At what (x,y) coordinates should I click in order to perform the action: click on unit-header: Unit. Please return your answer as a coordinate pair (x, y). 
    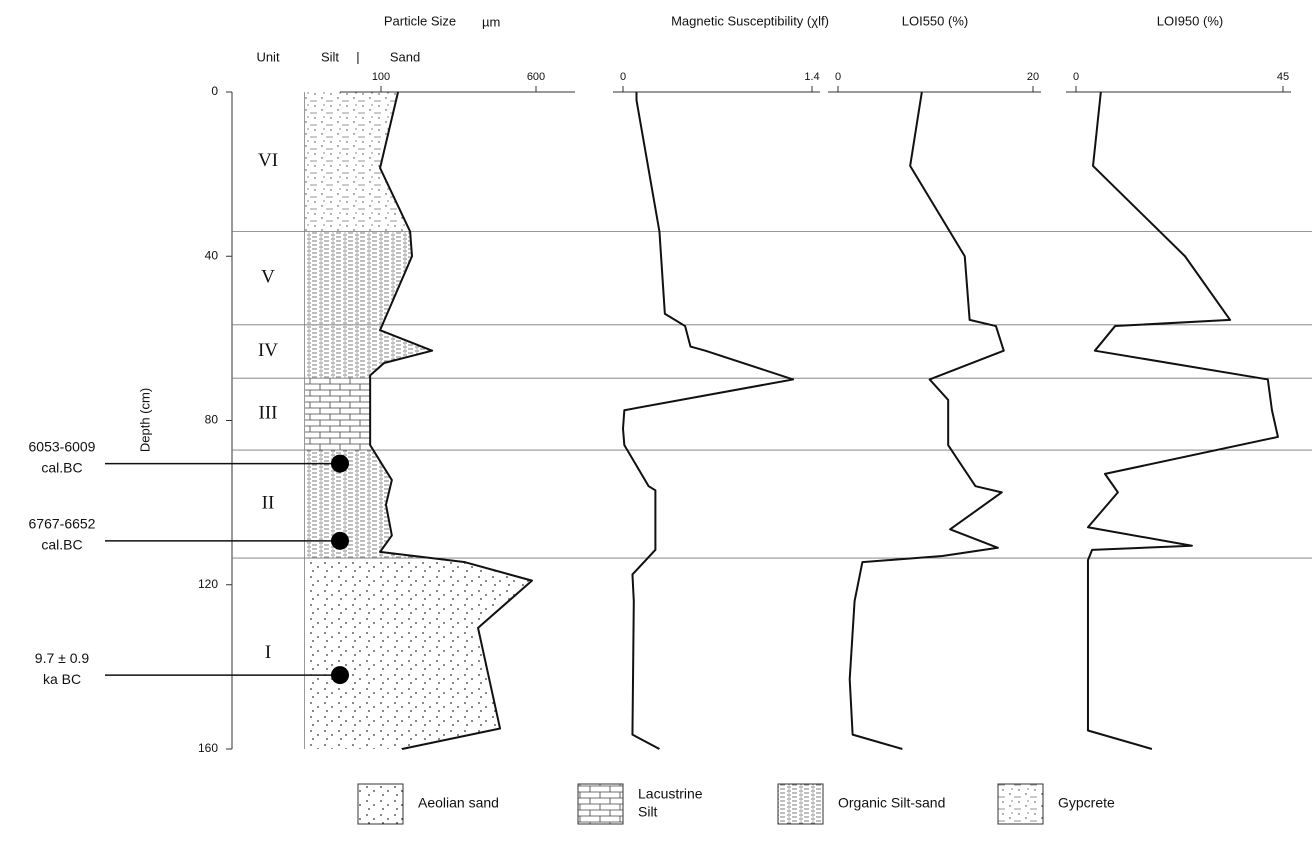
    Looking at the image, I should click on (268, 56).